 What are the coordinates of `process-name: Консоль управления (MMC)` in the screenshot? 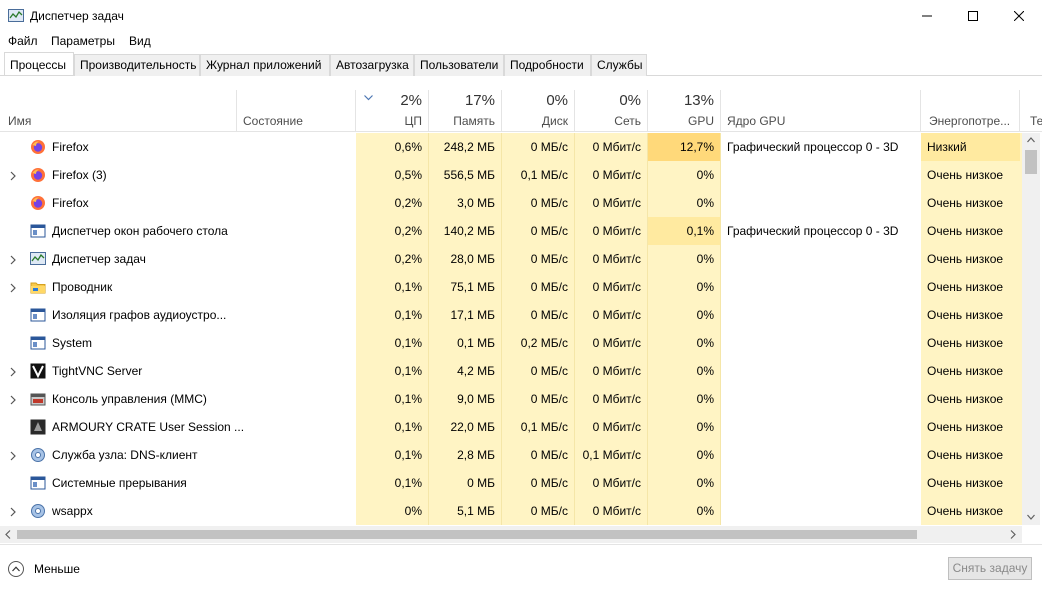 It's located at (129, 399).